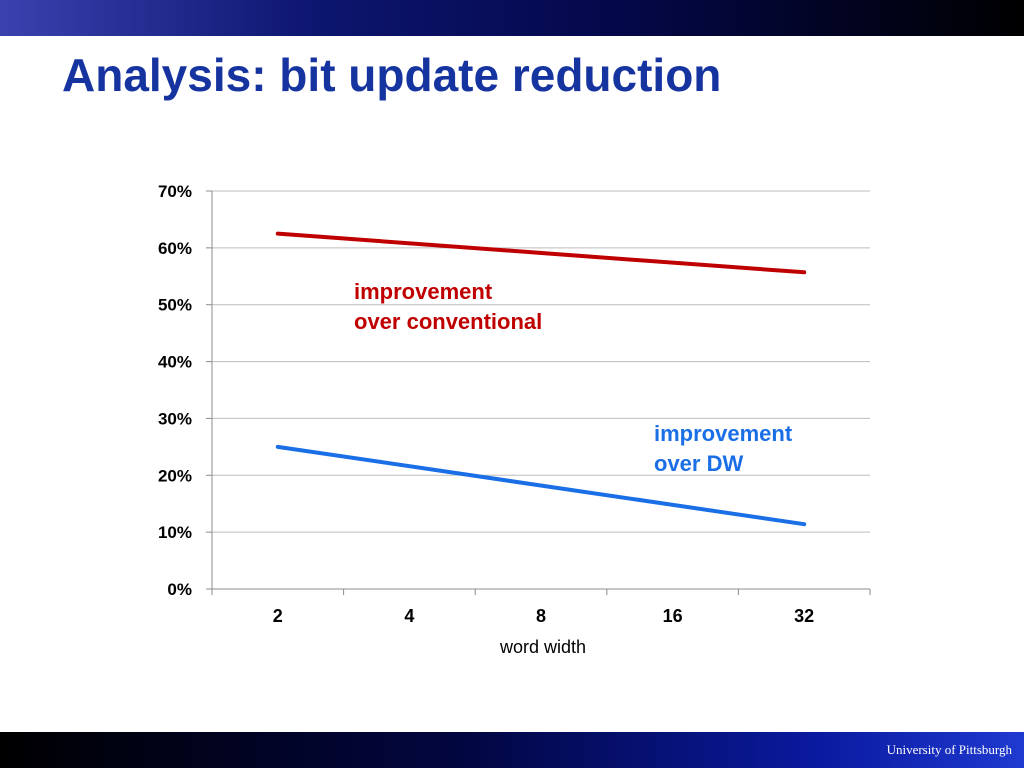 This screenshot has width=1024, height=768. Describe the element at coordinates (409, 616) in the screenshot. I see `x-tick-label: 4` at that location.